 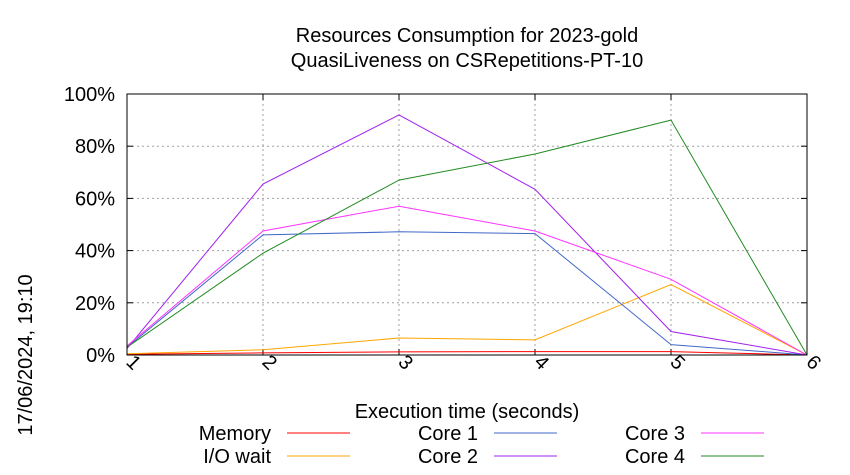 I want to click on x-tick-label: 1, so click(x=133, y=362).